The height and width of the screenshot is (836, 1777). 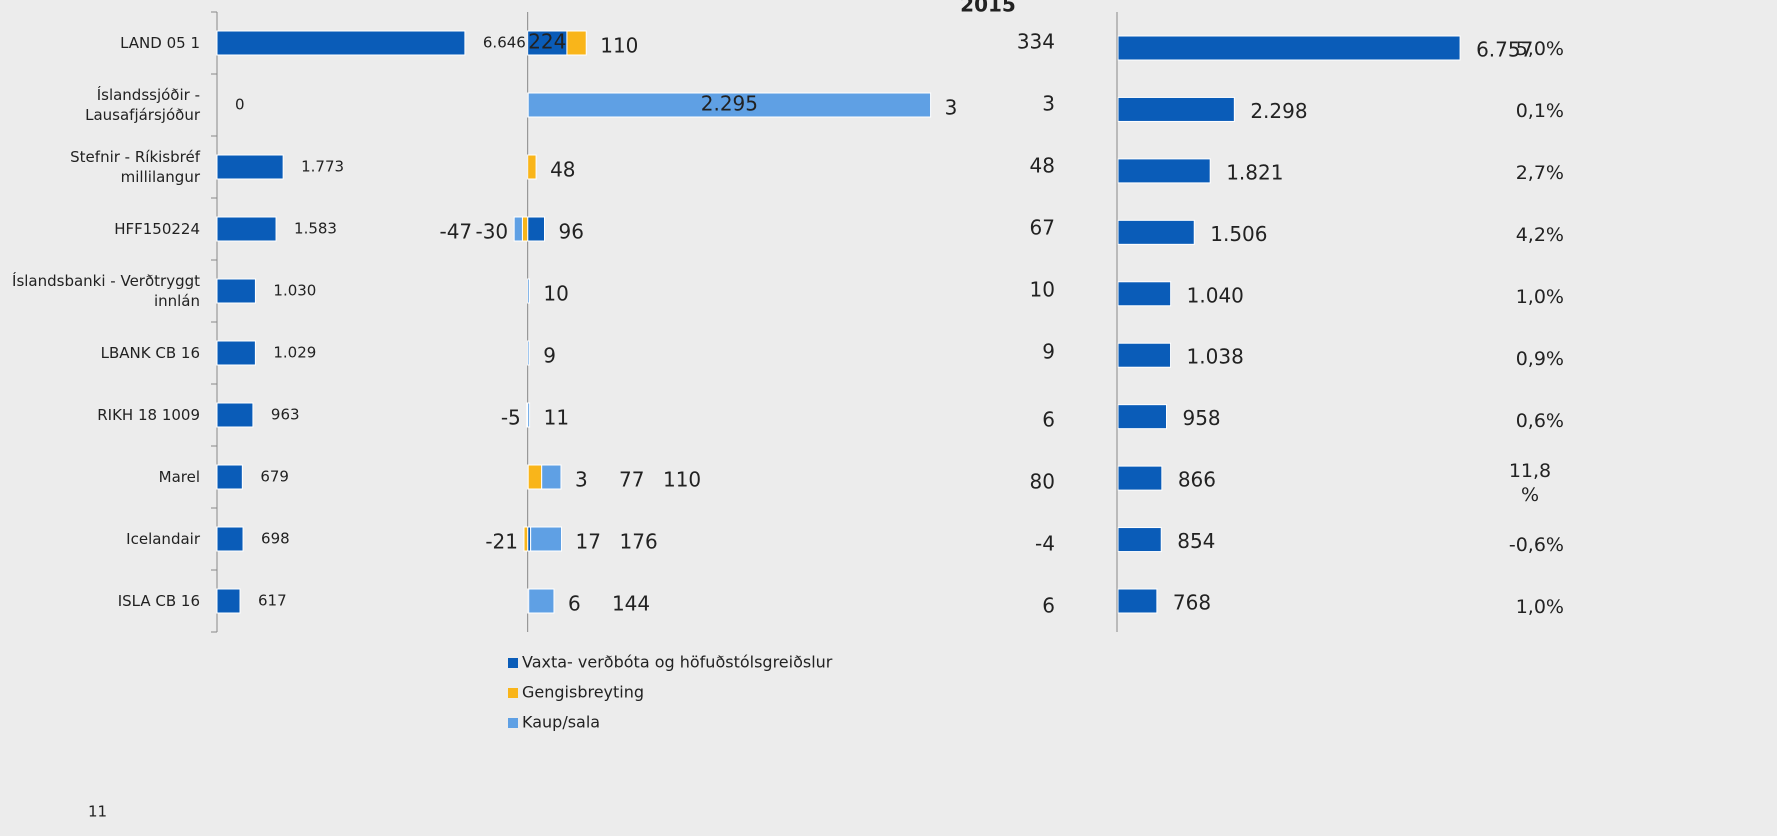 I want to click on legend-label: Kaup/sala, so click(x=561, y=722).